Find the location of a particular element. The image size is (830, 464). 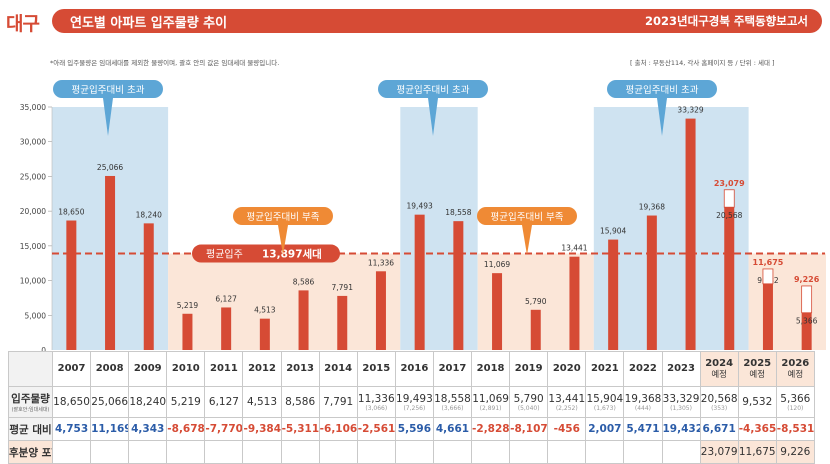

vs-average-cell: 4,343 is located at coordinates (148, 429).